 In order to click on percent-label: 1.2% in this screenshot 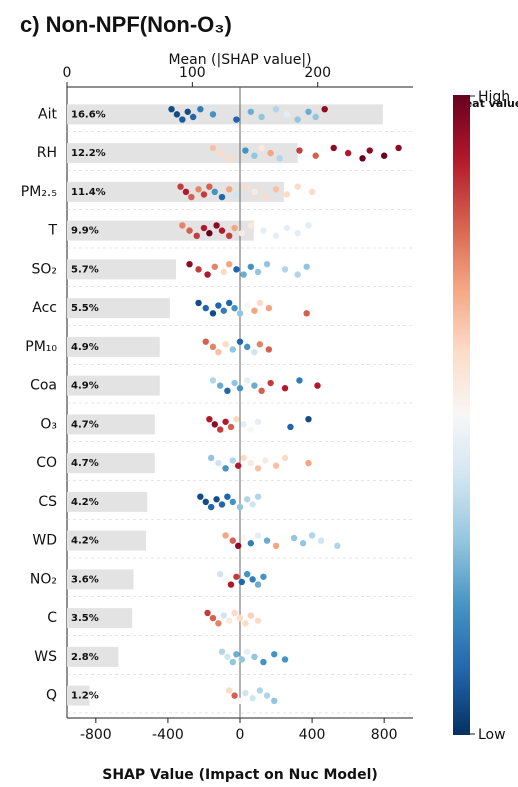, I will do `click(85, 696)`.